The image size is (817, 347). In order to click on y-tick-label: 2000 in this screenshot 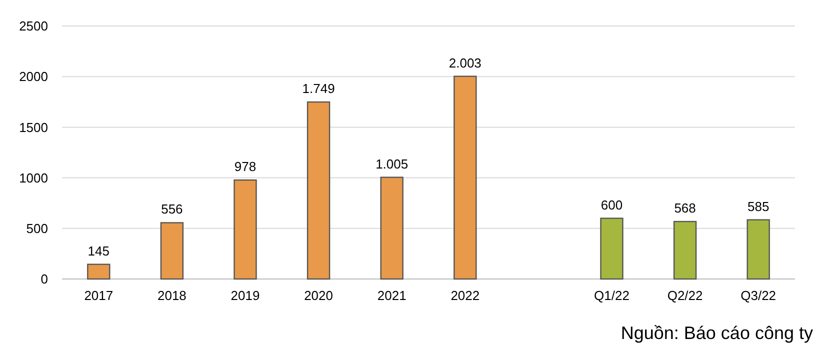, I will do `click(33, 76)`.